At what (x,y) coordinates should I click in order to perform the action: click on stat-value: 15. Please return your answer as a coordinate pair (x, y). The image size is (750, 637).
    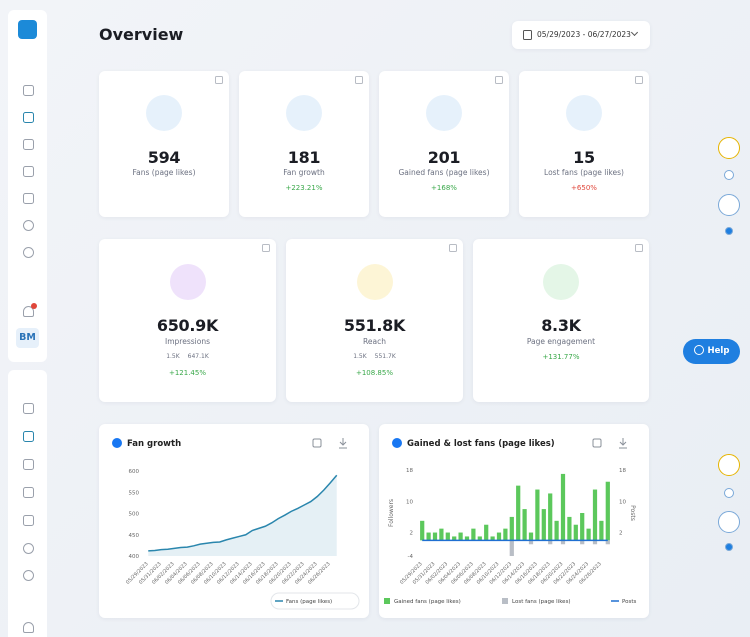
    Looking at the image, I should click on (584, 157).